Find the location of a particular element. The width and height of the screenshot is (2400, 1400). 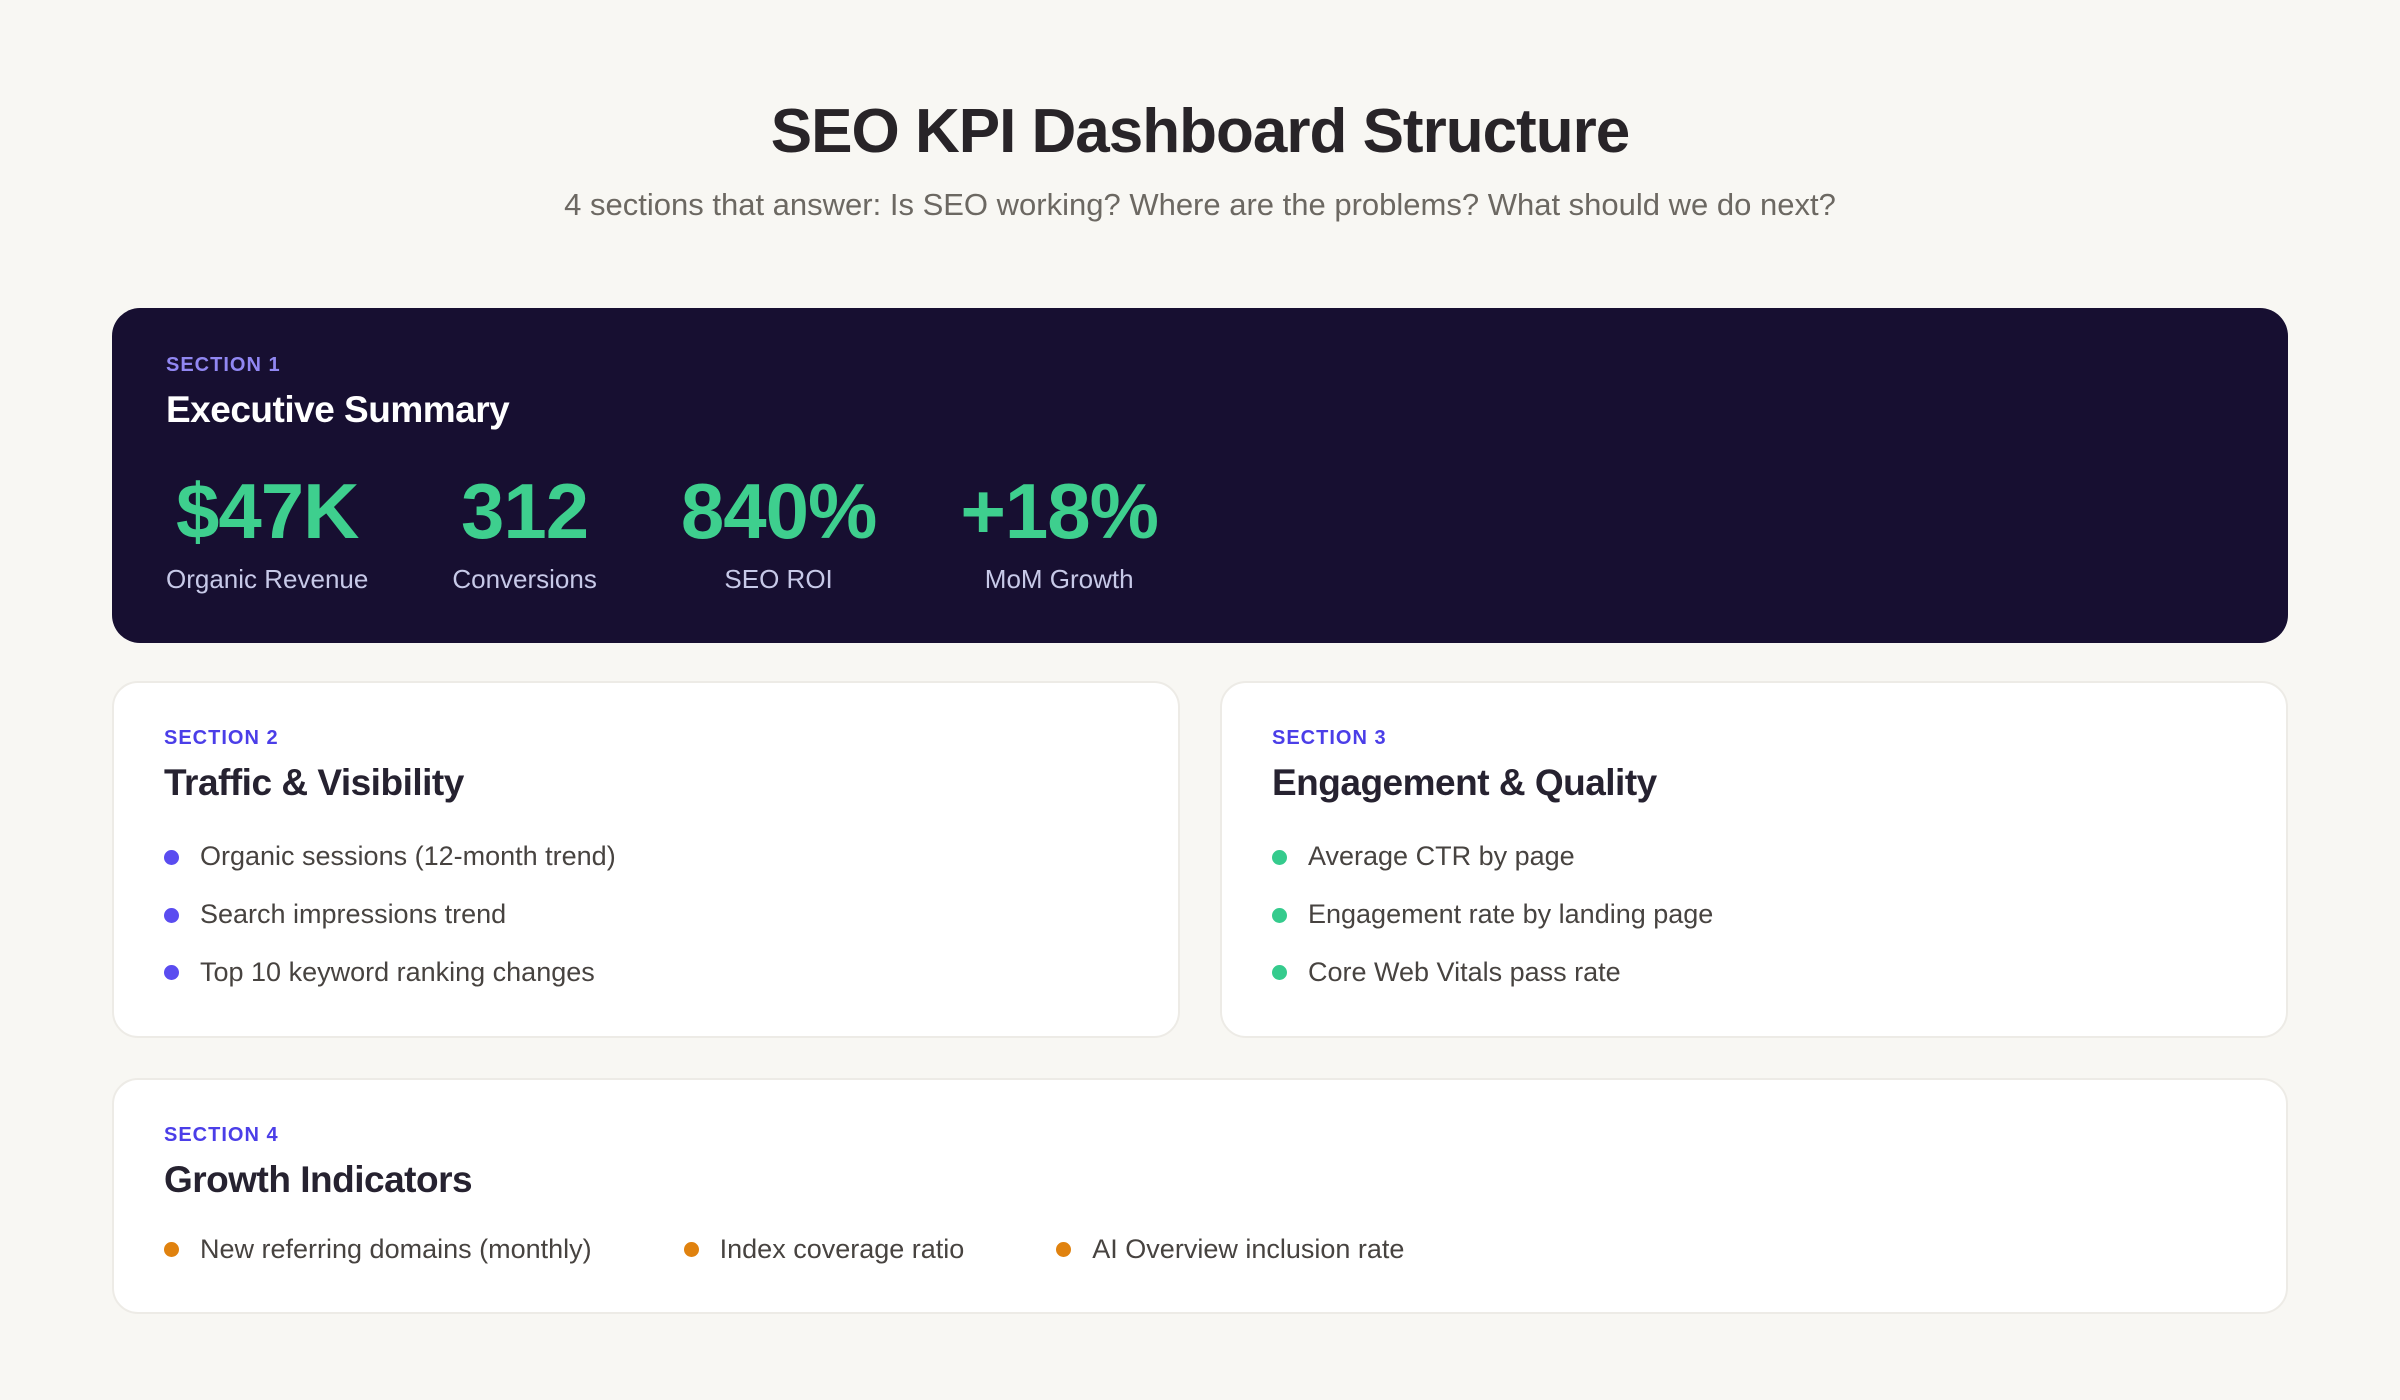

metric-label: Organic Revenue is located at coordinates (267, 579).